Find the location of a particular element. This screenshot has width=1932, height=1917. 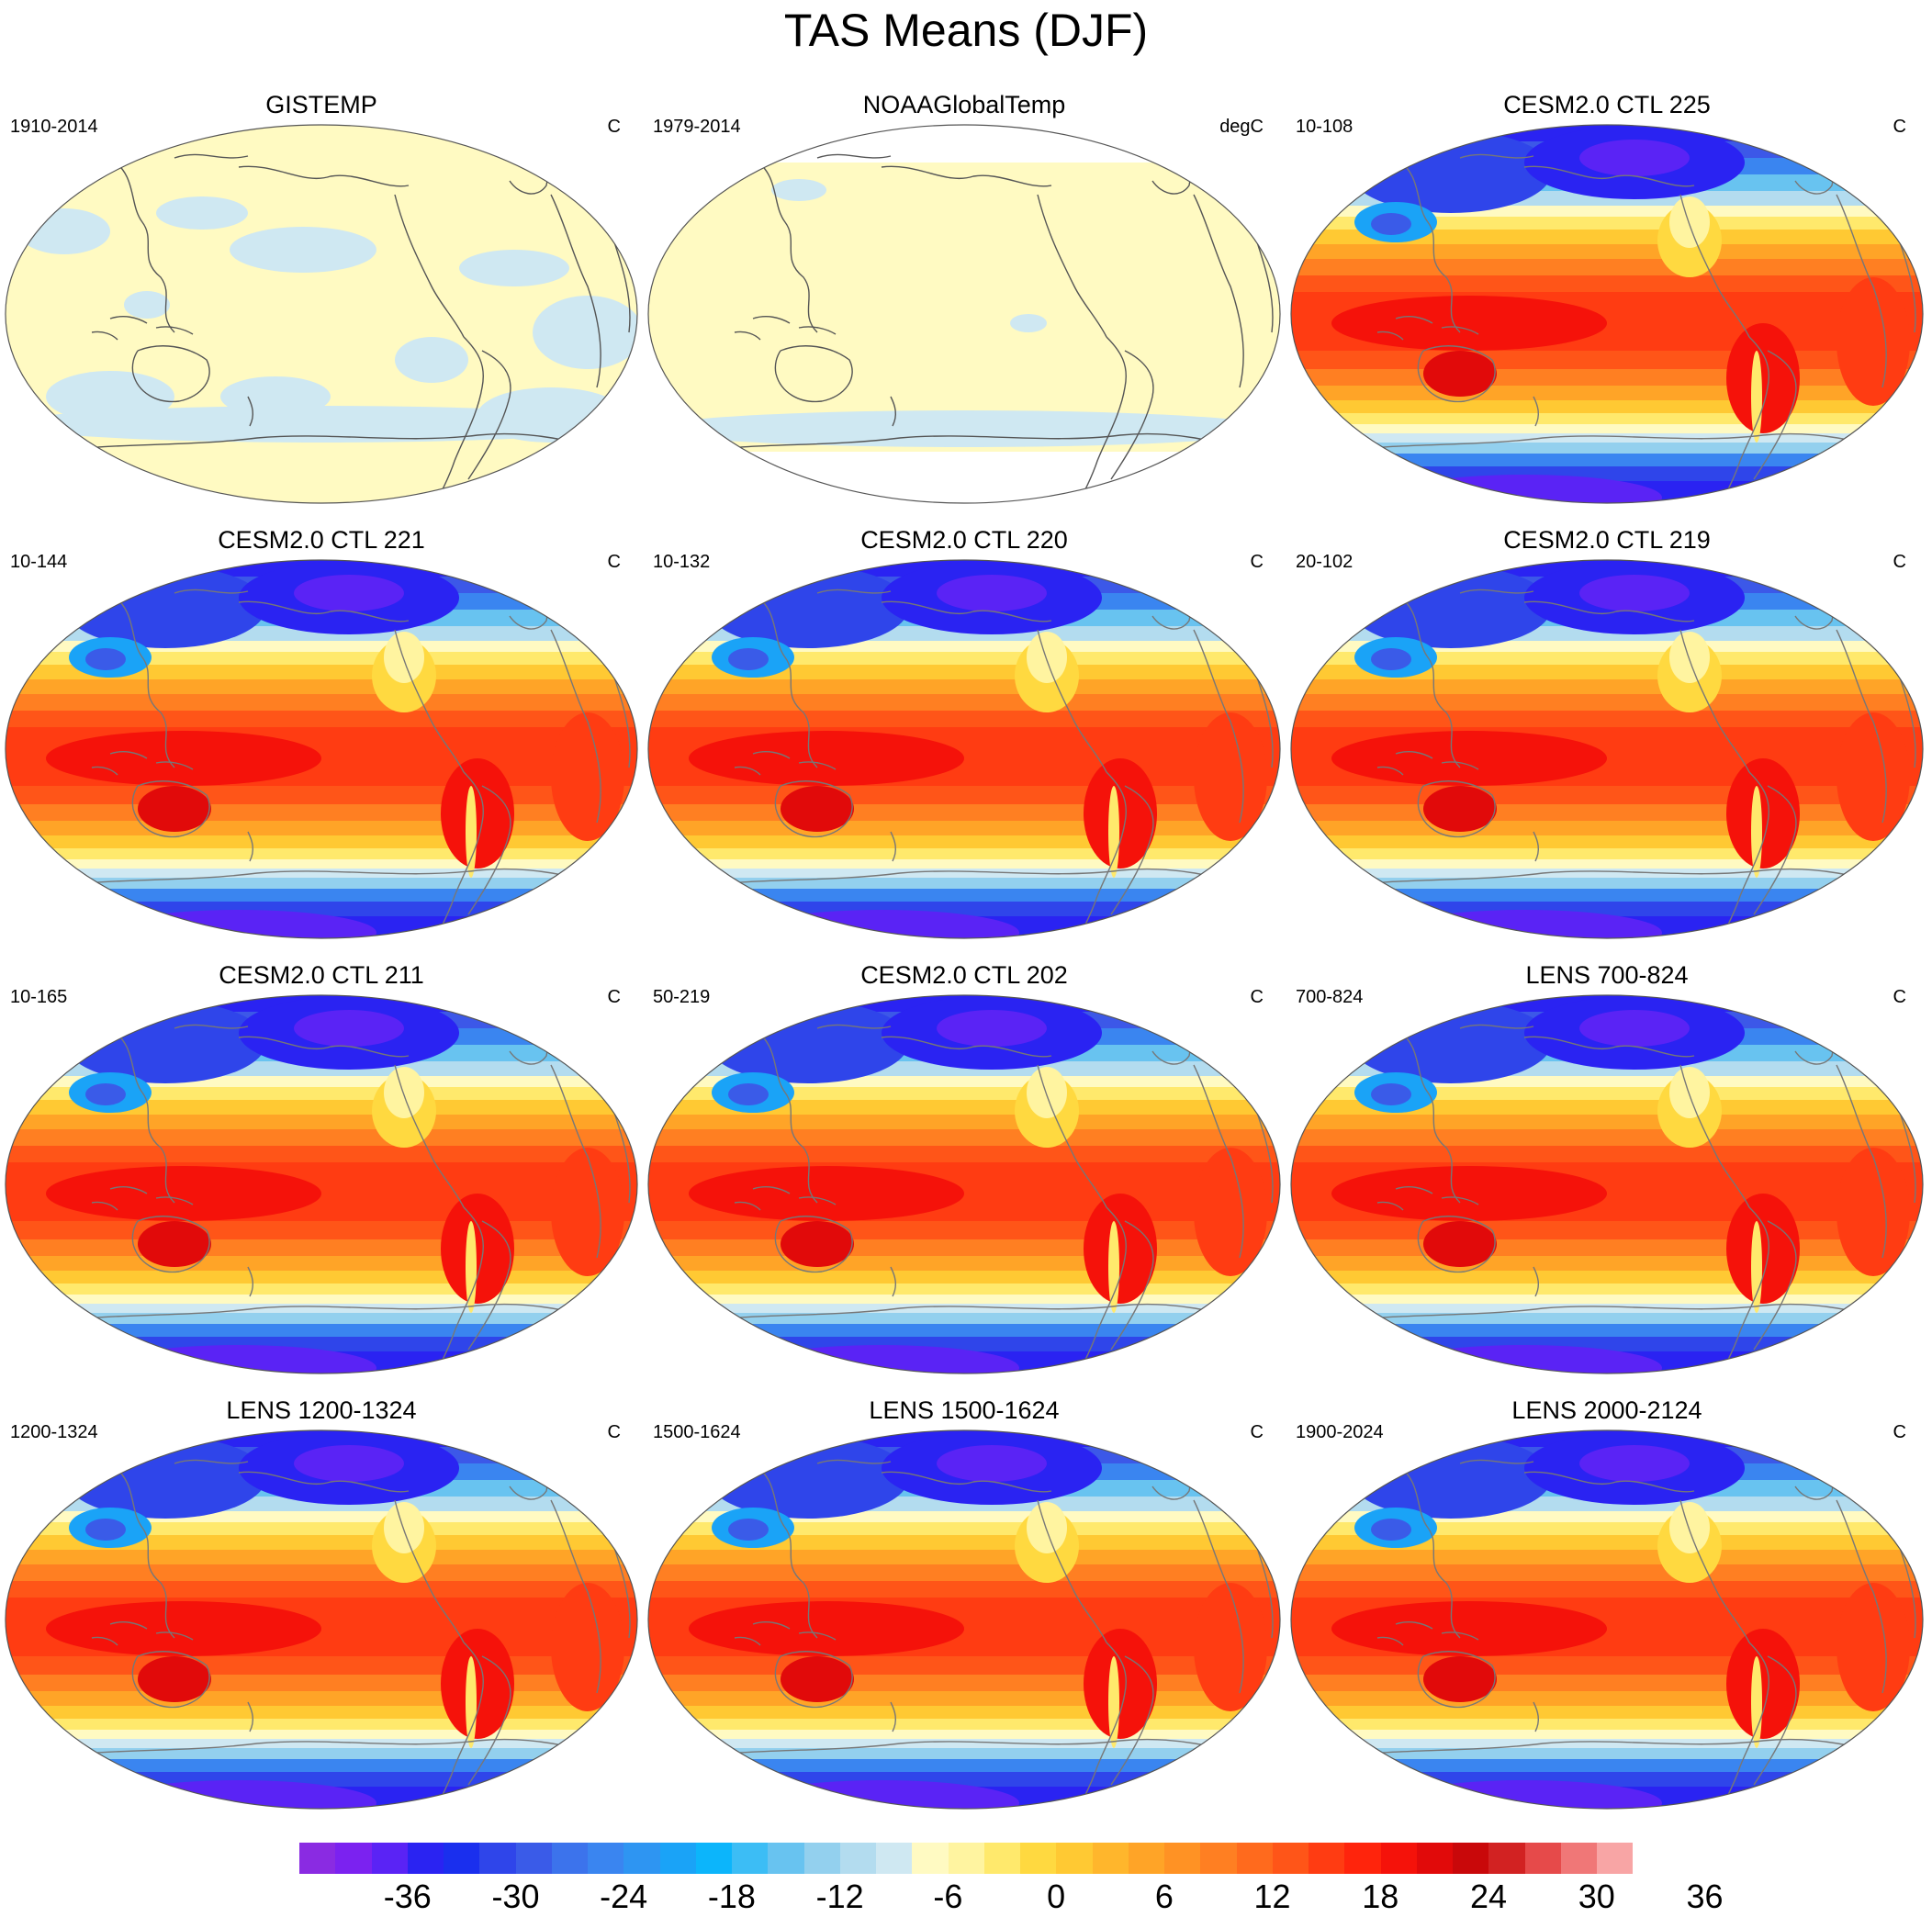

panel-title: LENS 1500-1624 is located at coordinates (965, 1410).